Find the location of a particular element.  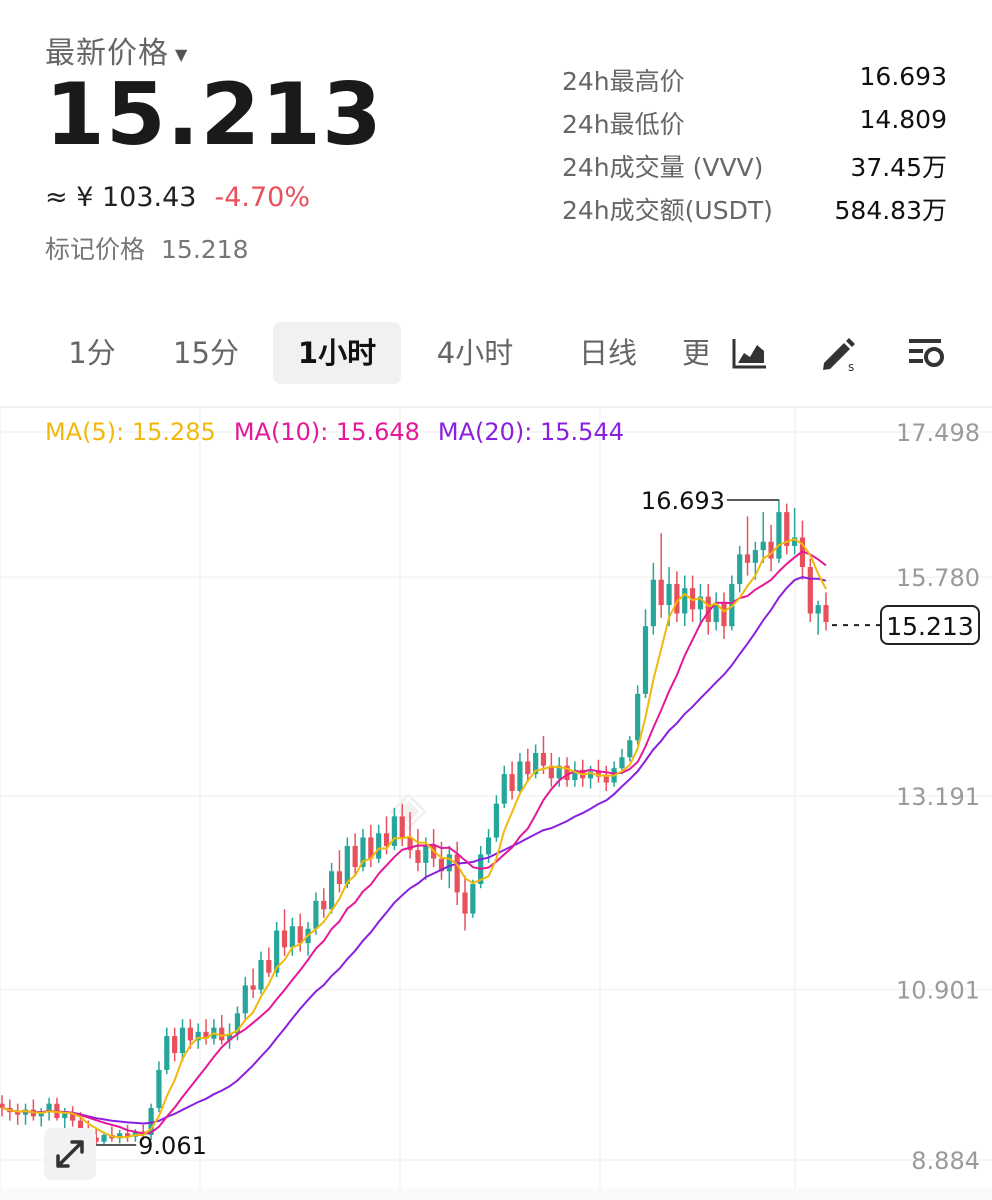

ma10-legend: MA(10): 15.648 is located at coordinates (326, 432).